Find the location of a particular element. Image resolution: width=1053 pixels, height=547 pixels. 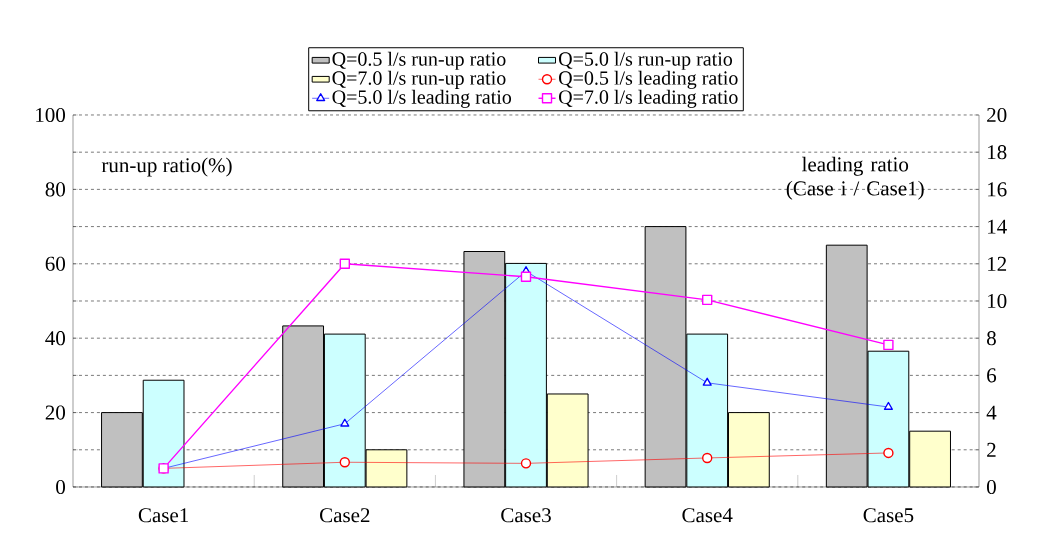

y-tick-label: 20 is located at coordinates (55, 412).